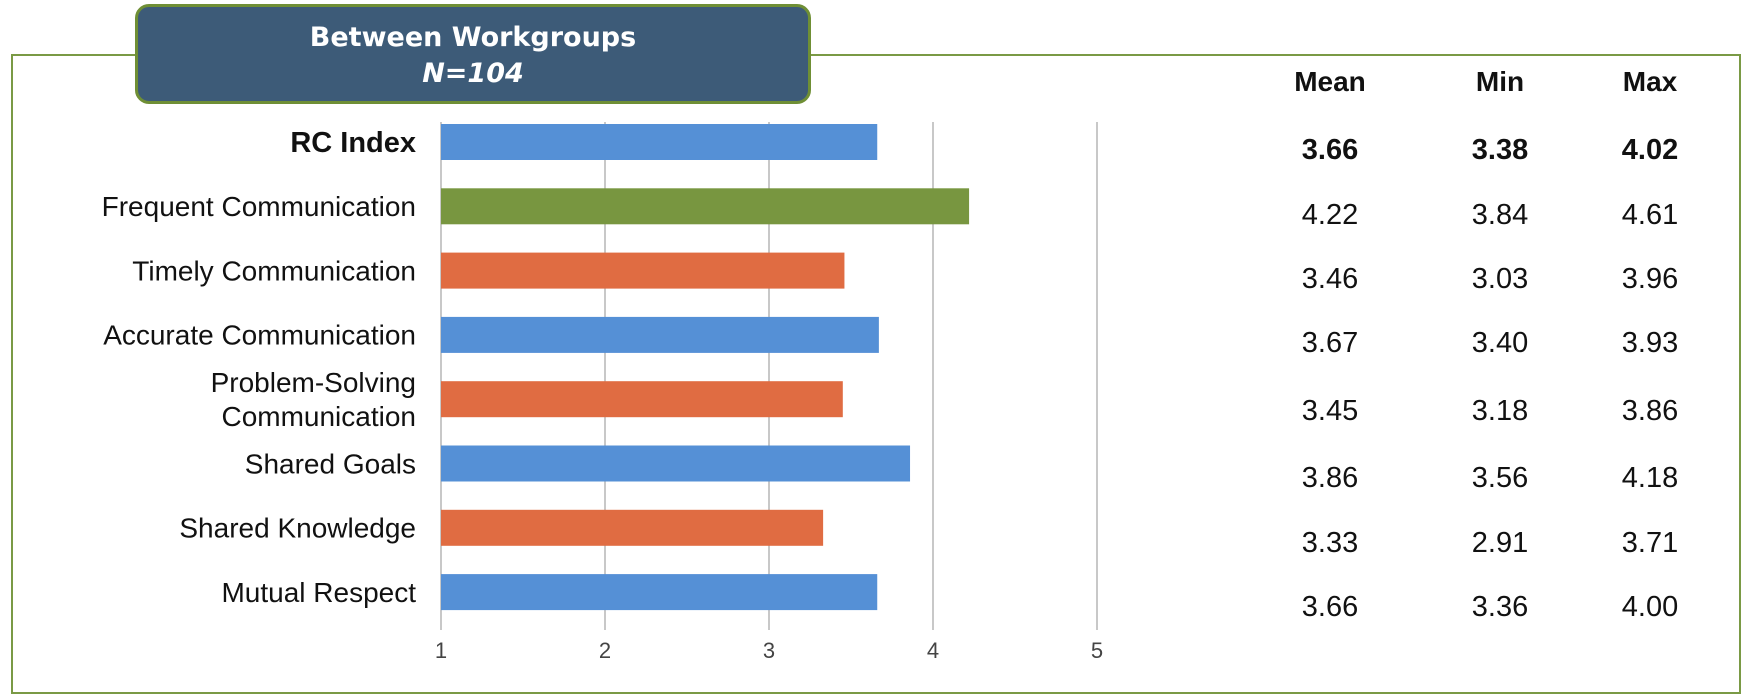 The width and height of the screenshot is (1745, 697). Describe the element at coordinates (473, 73) in the screenshot. I see `chart-subtitle: N=104` at that location.